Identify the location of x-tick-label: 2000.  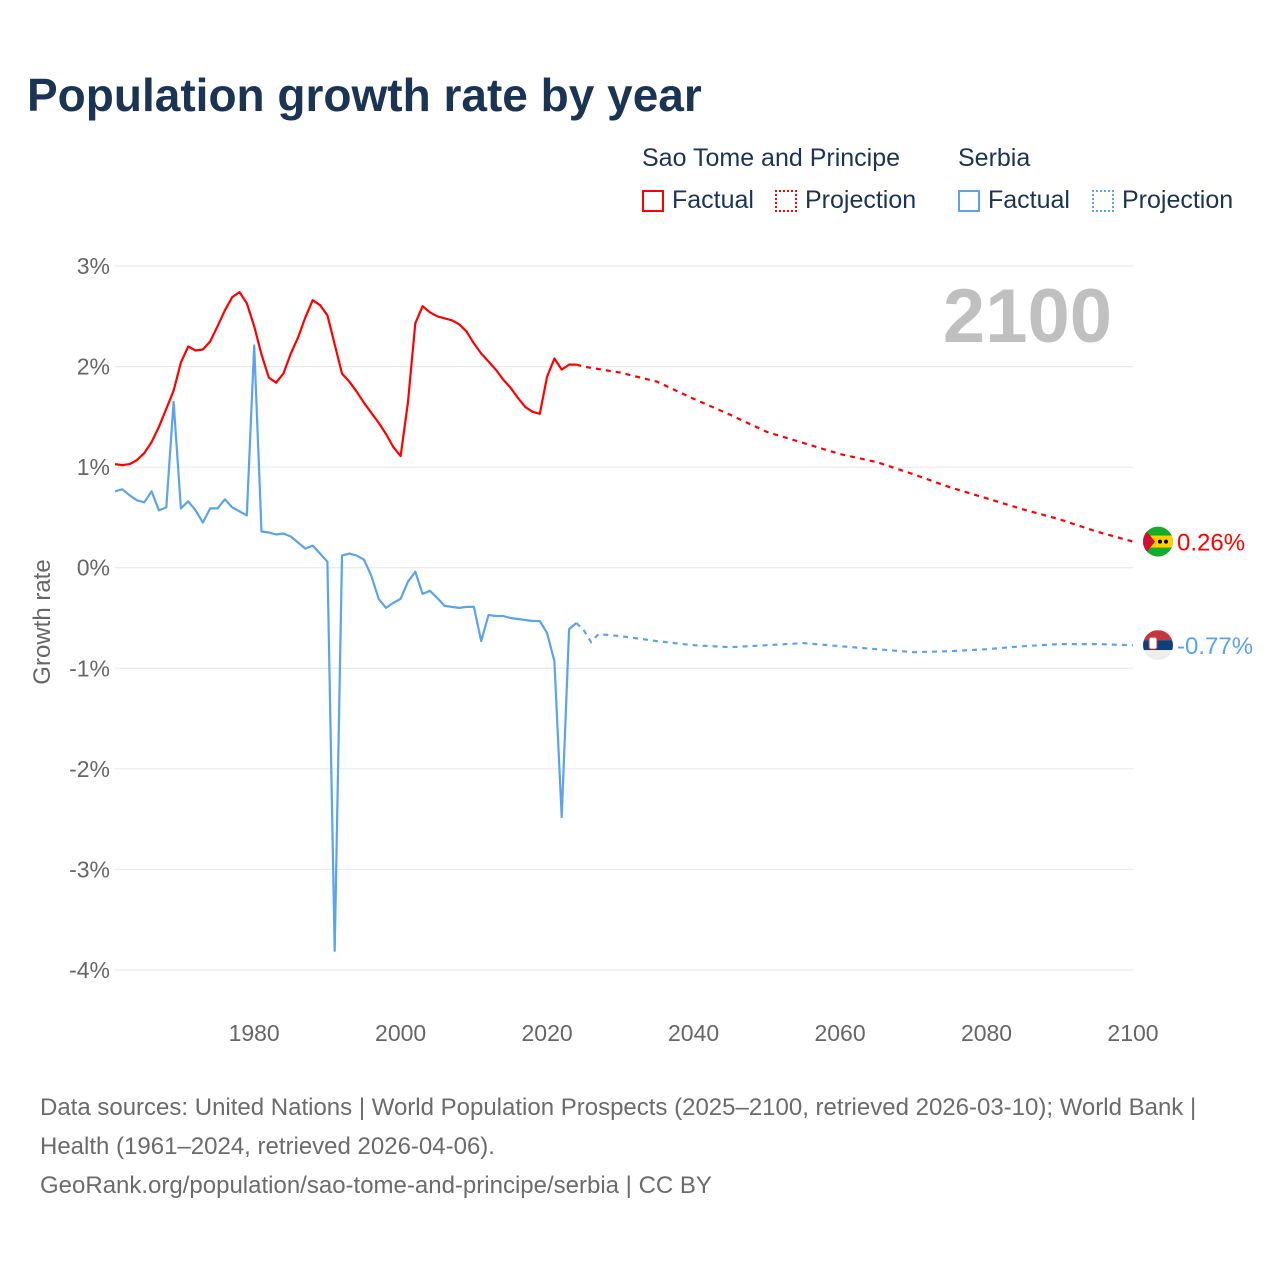
(400, 1033).